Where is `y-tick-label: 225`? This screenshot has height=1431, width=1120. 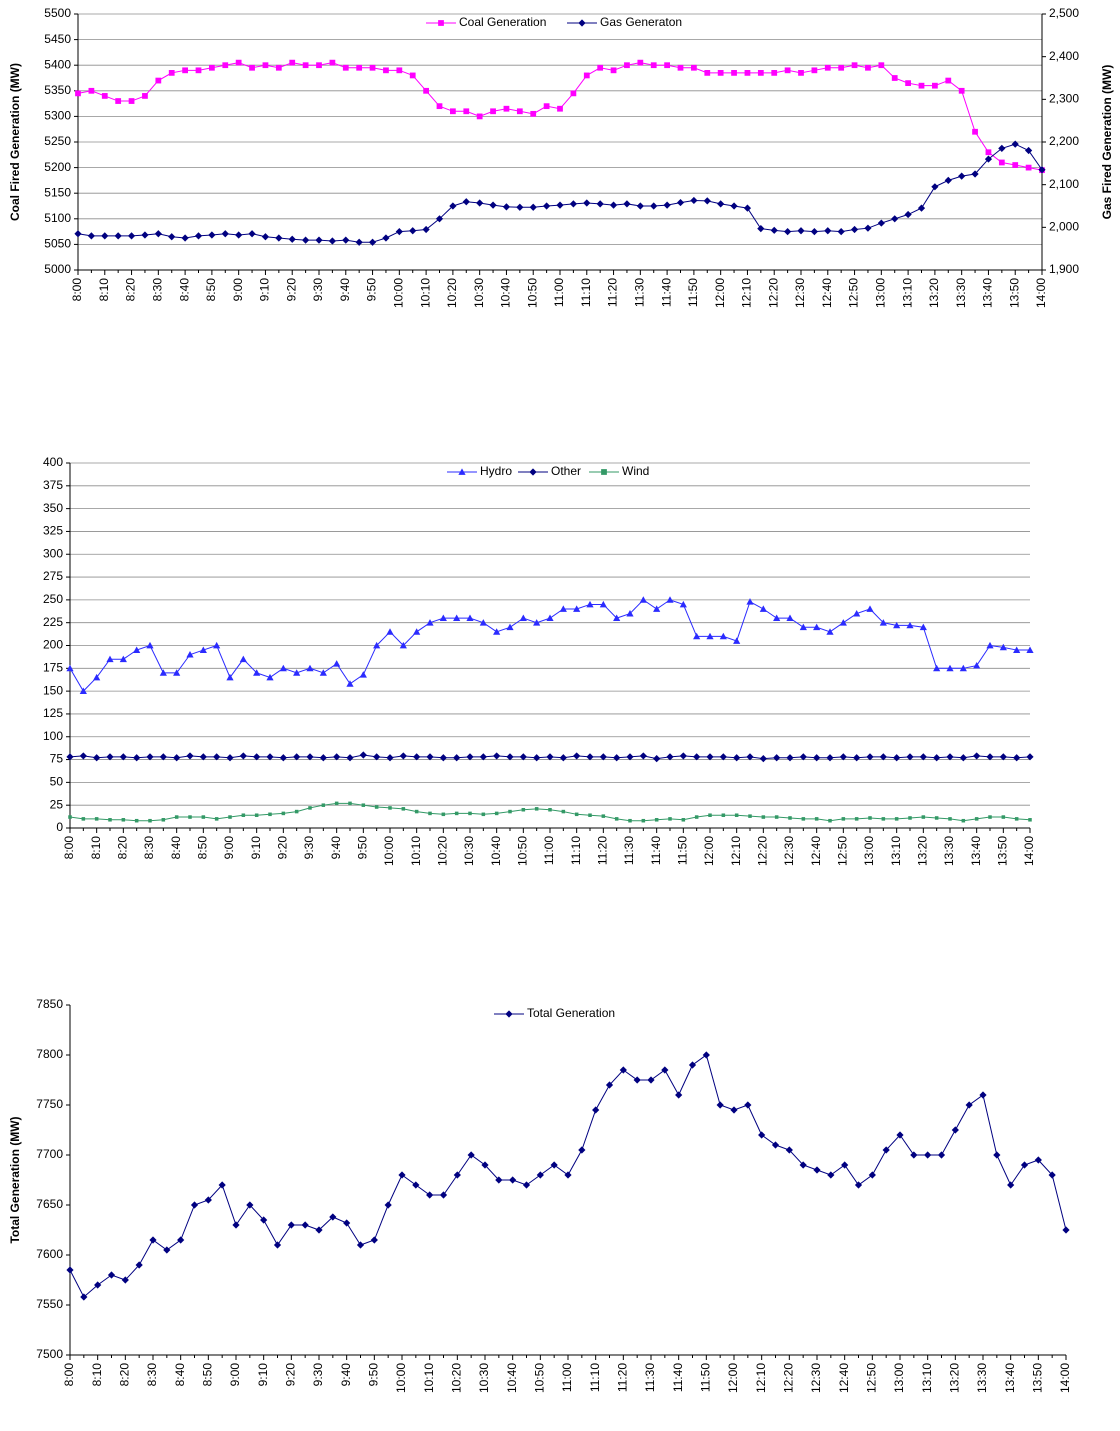
y-tick-label: 225 is located at coordinates (53, 622).